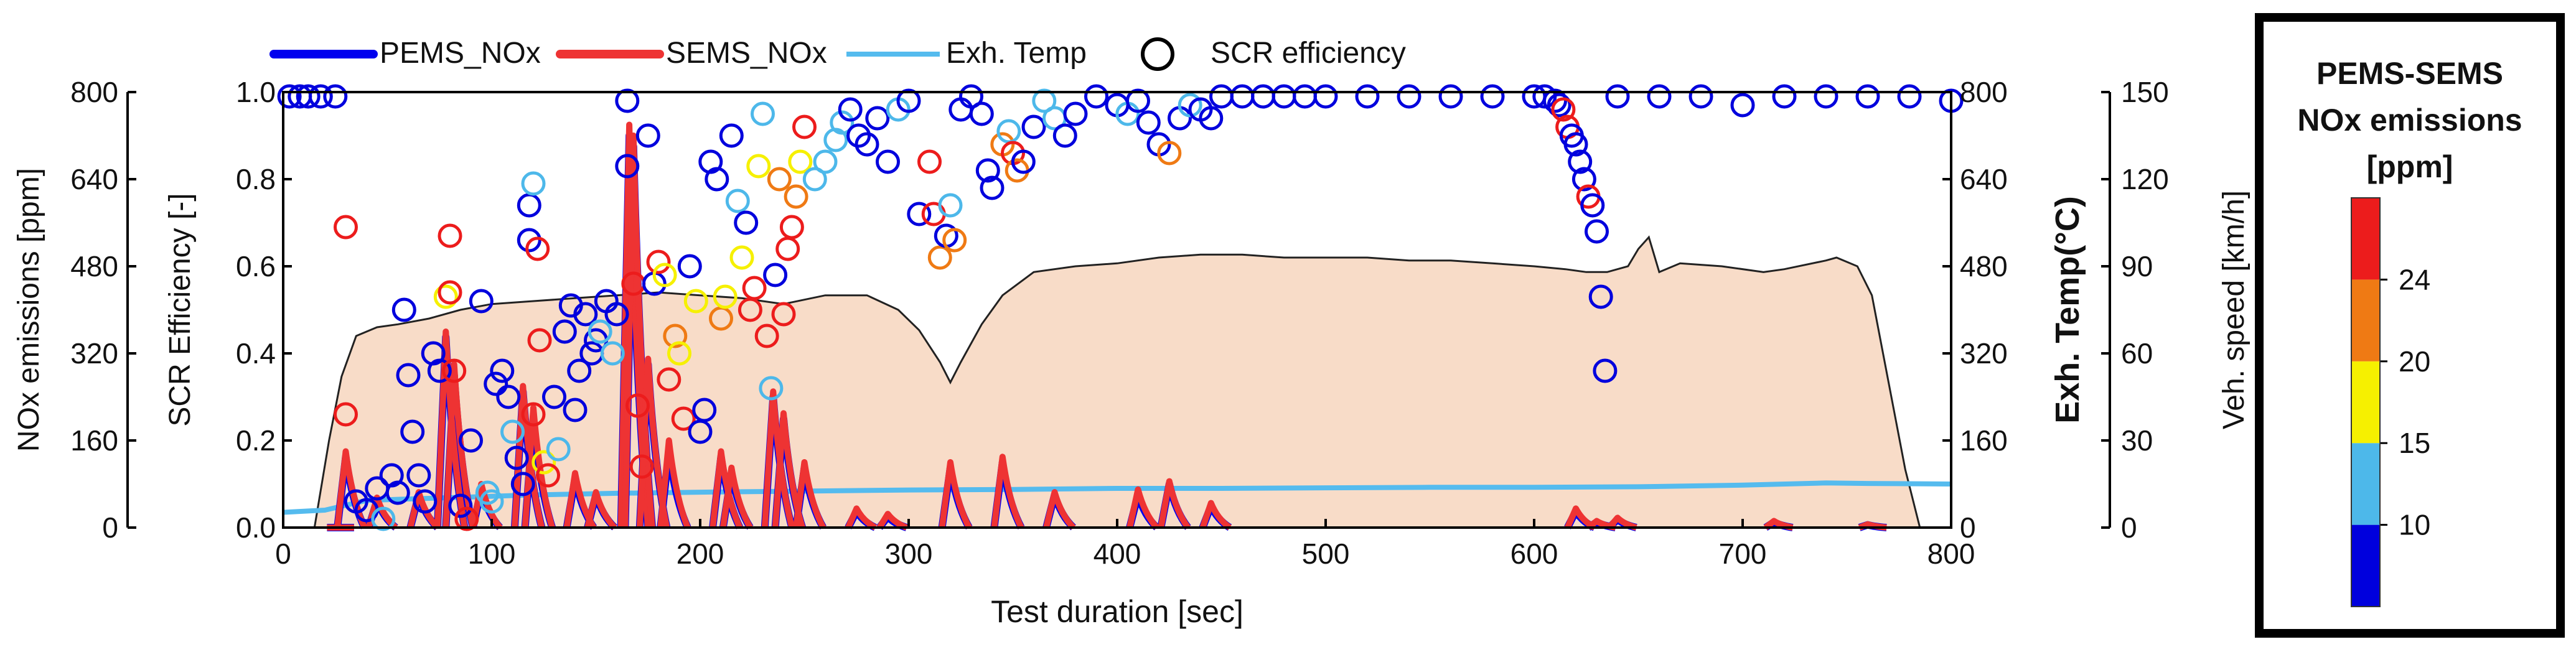 The width and height of the screenshot is (2576, 652). I want to click on eff-tick-label-3: 0.6, so click(256, 266).